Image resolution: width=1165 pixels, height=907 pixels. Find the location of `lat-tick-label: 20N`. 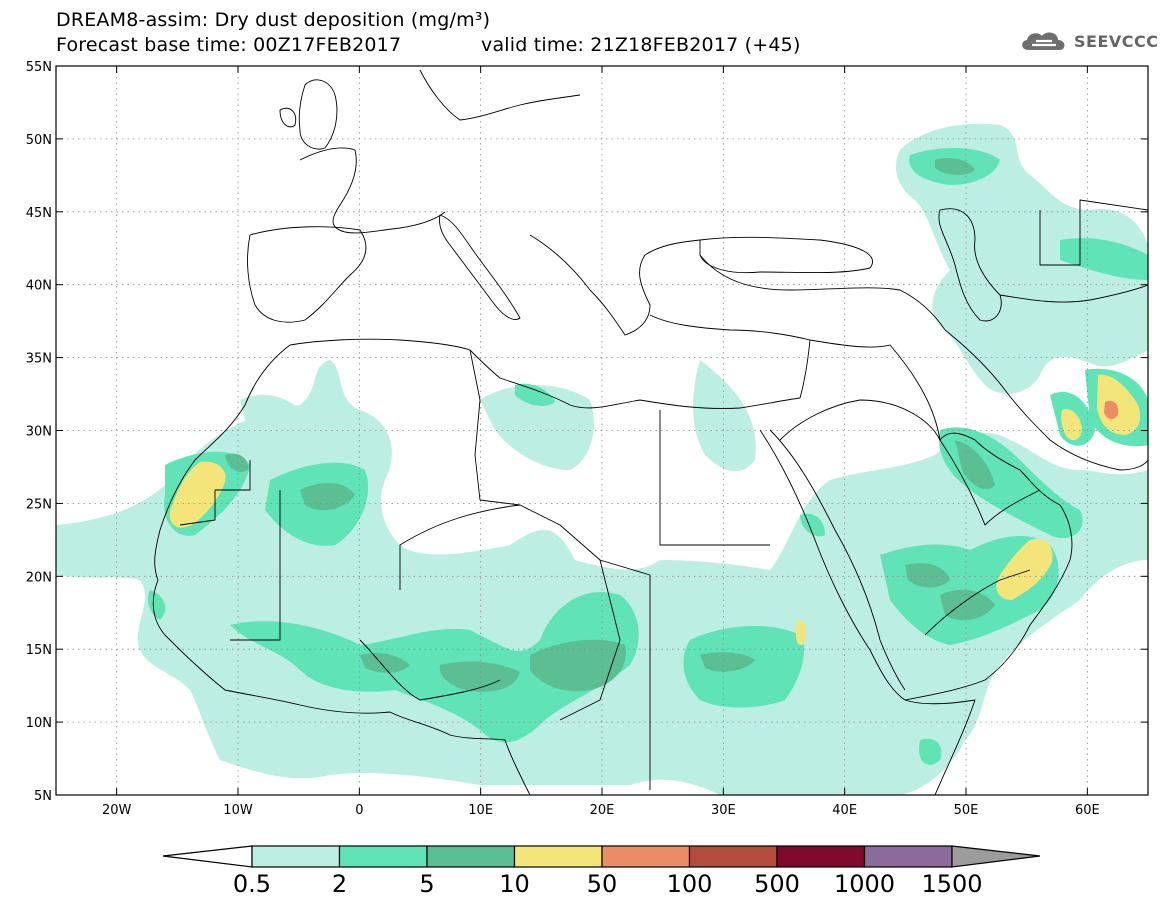

lat-tick-label: 20N is located at coordinates (39, 577).